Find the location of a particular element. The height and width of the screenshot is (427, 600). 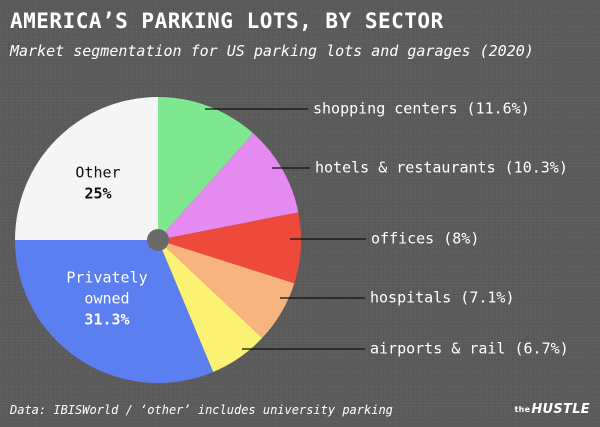

slice-label-other-0: Other is located at coordinates (97, 173).